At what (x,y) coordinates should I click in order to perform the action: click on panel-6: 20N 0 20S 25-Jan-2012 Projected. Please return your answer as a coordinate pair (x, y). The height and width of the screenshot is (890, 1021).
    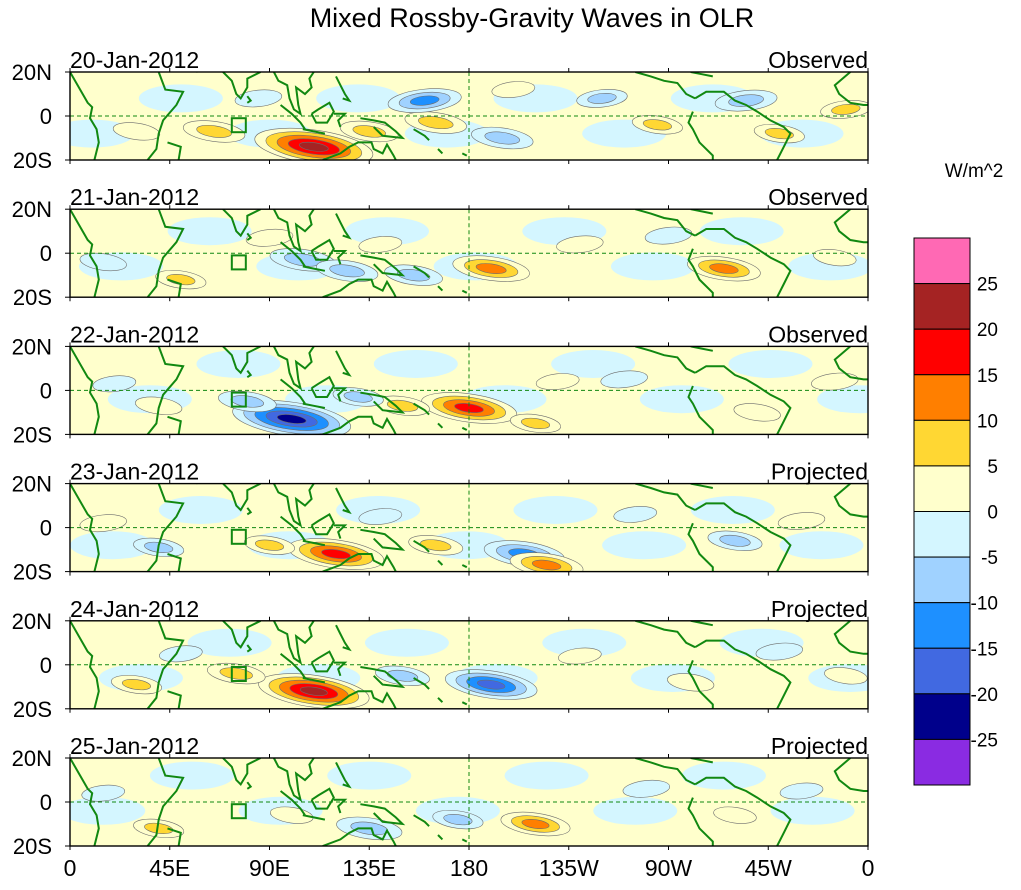
    Looking at the image, I should click on (440, 796).